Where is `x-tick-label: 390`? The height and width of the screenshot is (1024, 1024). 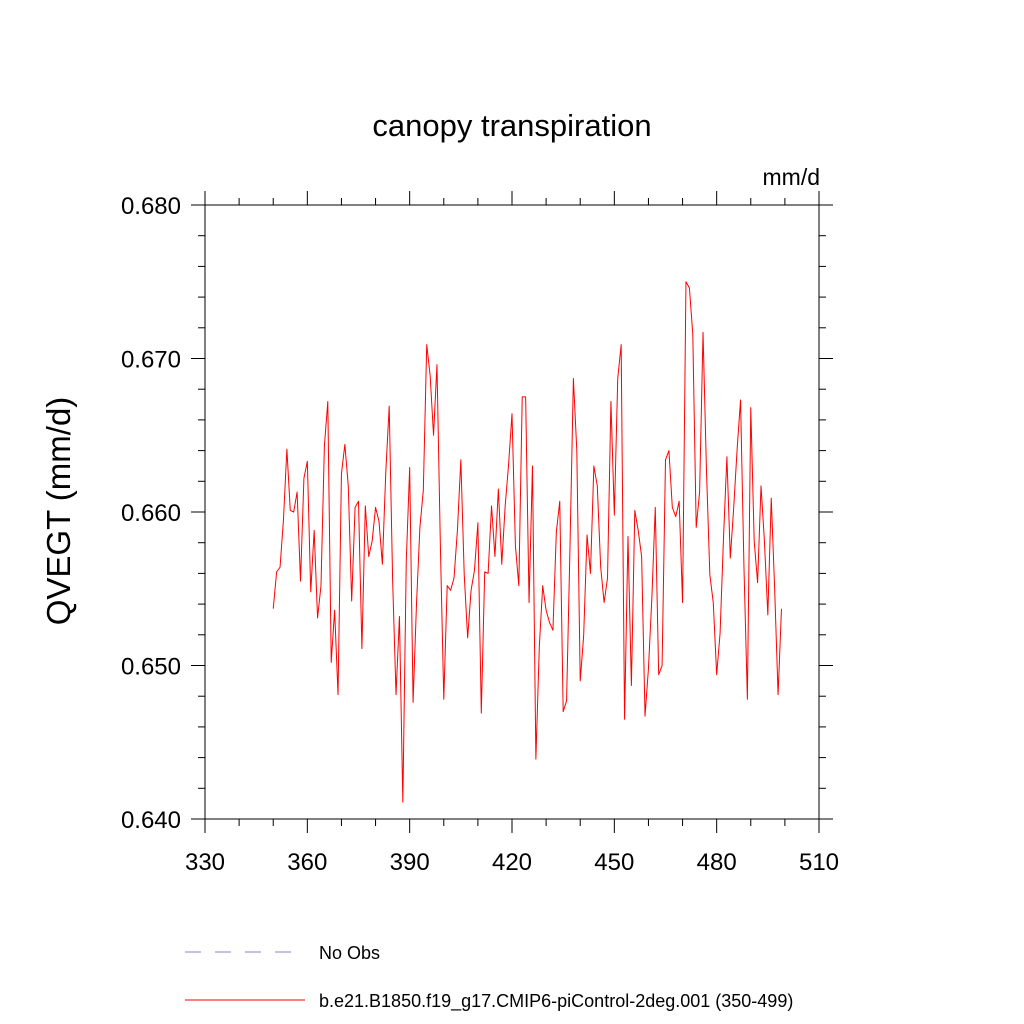 x-tick-label: 390 is located at coordinates (410, 862).